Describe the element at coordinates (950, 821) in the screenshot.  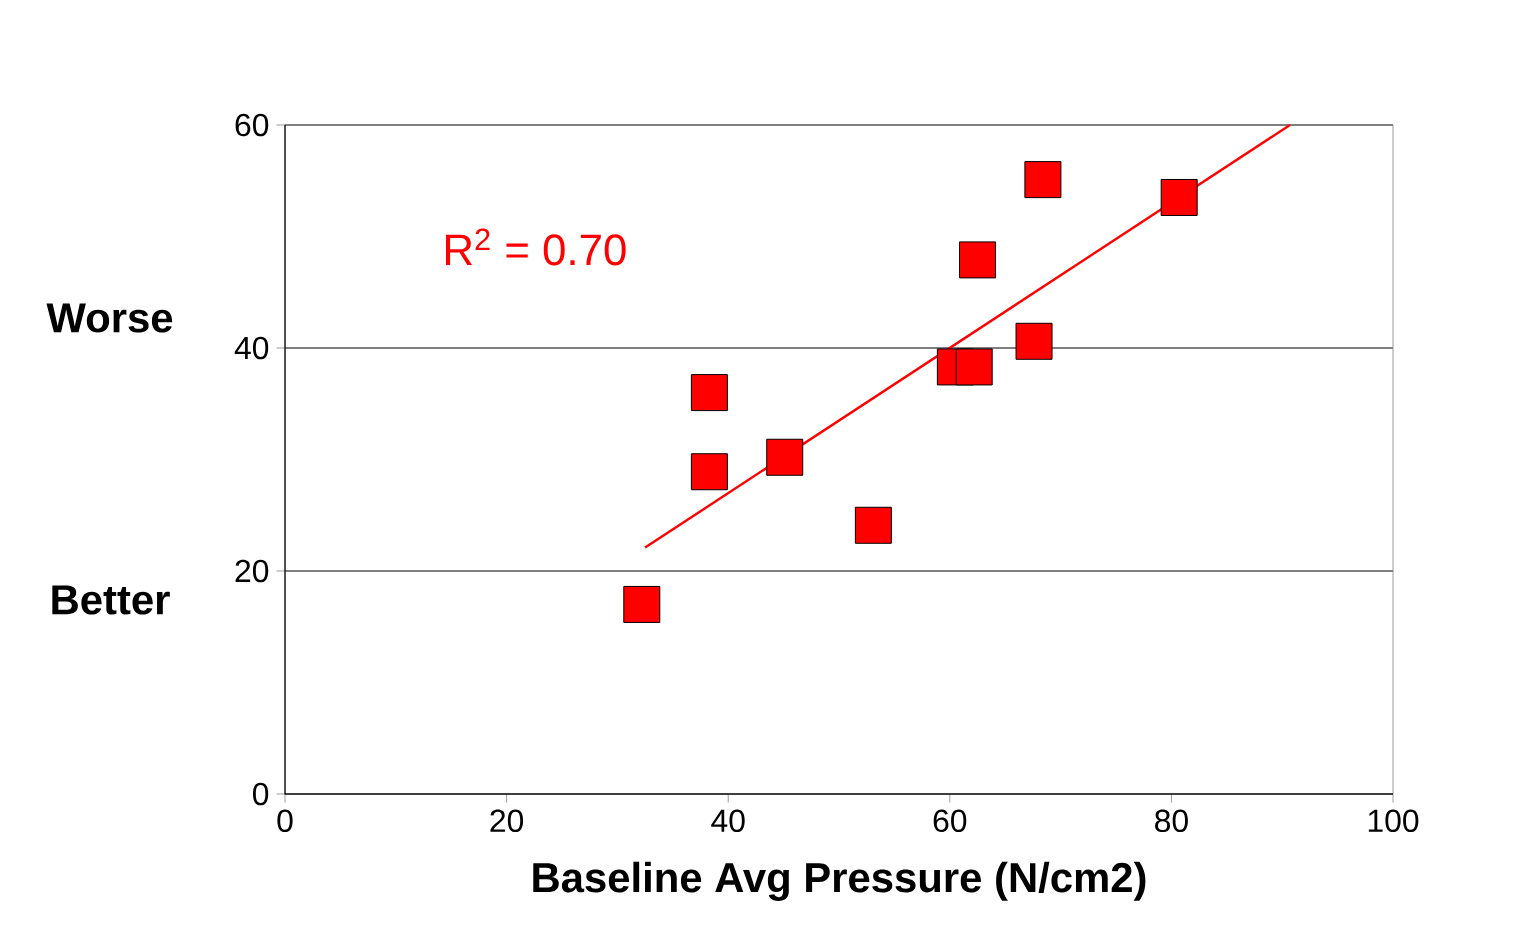
I see `x-tick-label: 60` at that location.